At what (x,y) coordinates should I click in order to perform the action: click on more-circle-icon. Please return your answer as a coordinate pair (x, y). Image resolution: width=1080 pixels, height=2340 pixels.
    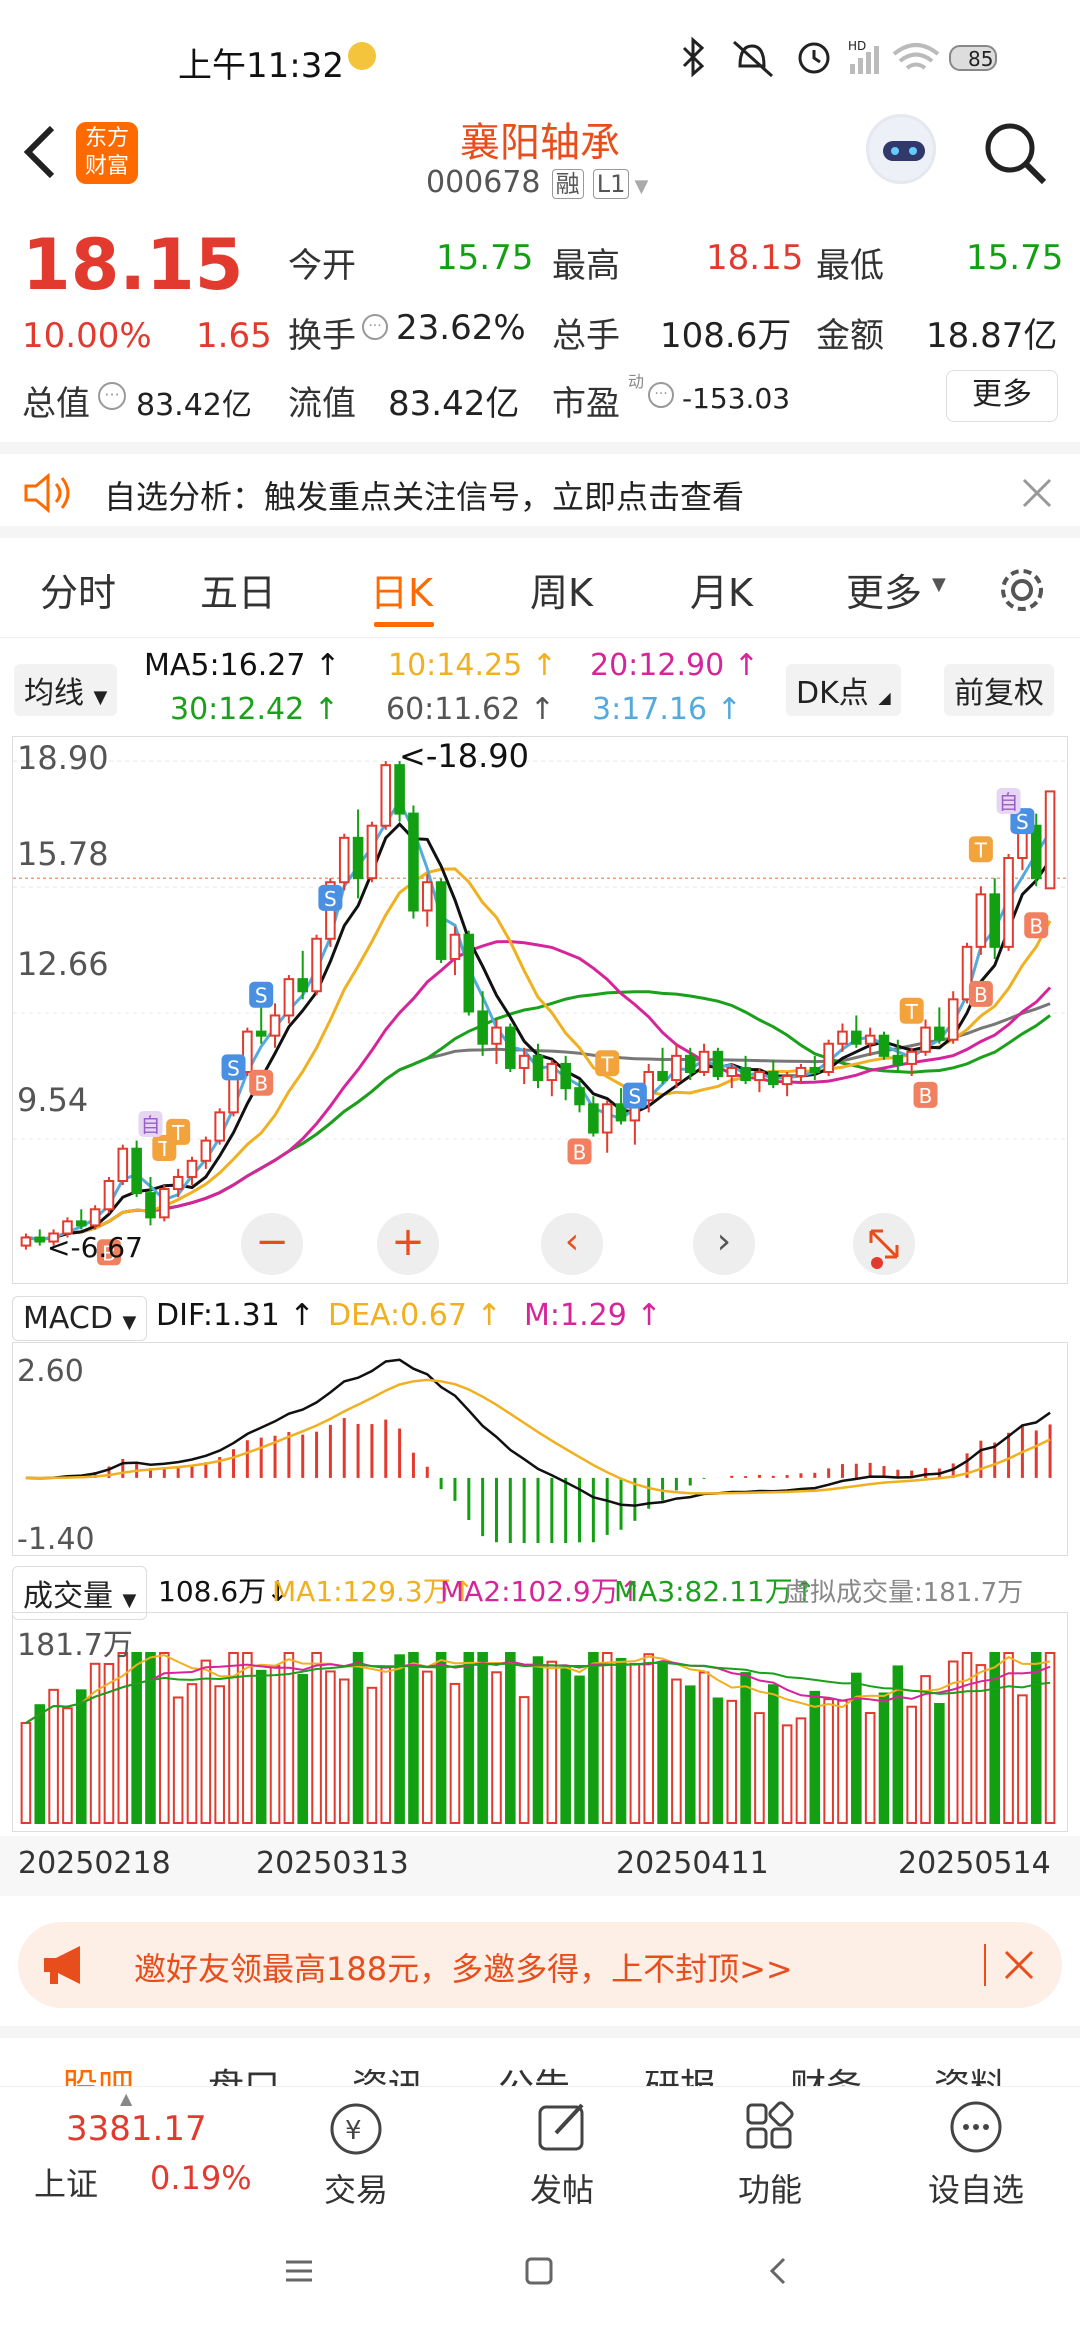
    Looking at the image, I should click on (976, 2127).